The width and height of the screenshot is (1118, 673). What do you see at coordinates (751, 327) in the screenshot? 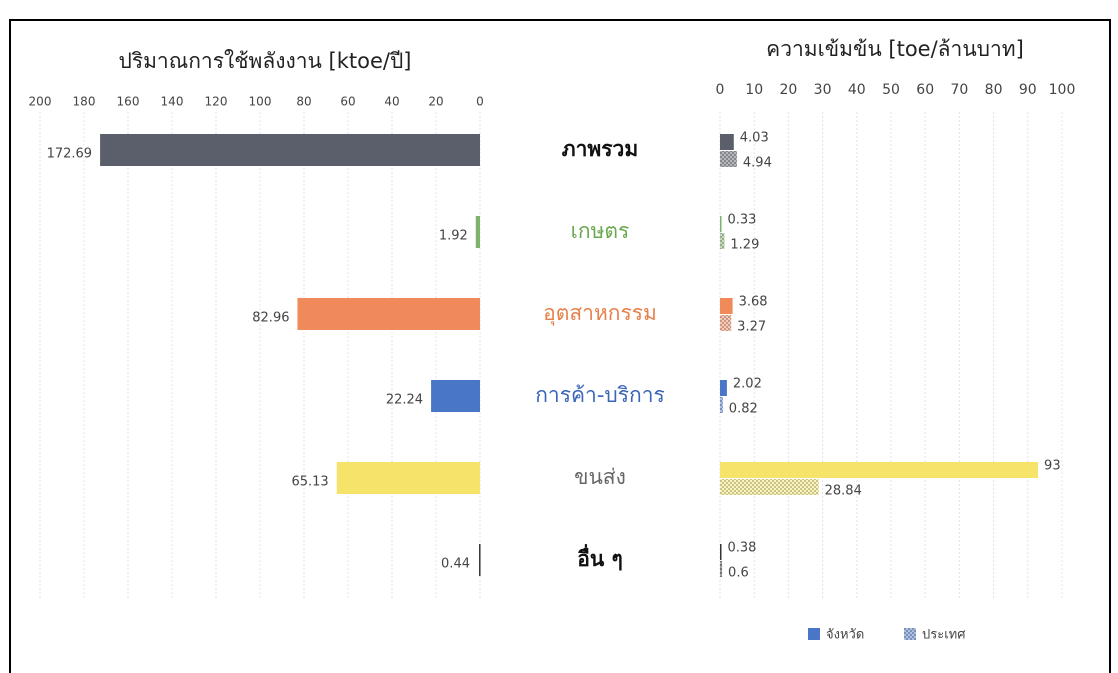
I see `value-label: 3.27` at bounding box center [751, 327].